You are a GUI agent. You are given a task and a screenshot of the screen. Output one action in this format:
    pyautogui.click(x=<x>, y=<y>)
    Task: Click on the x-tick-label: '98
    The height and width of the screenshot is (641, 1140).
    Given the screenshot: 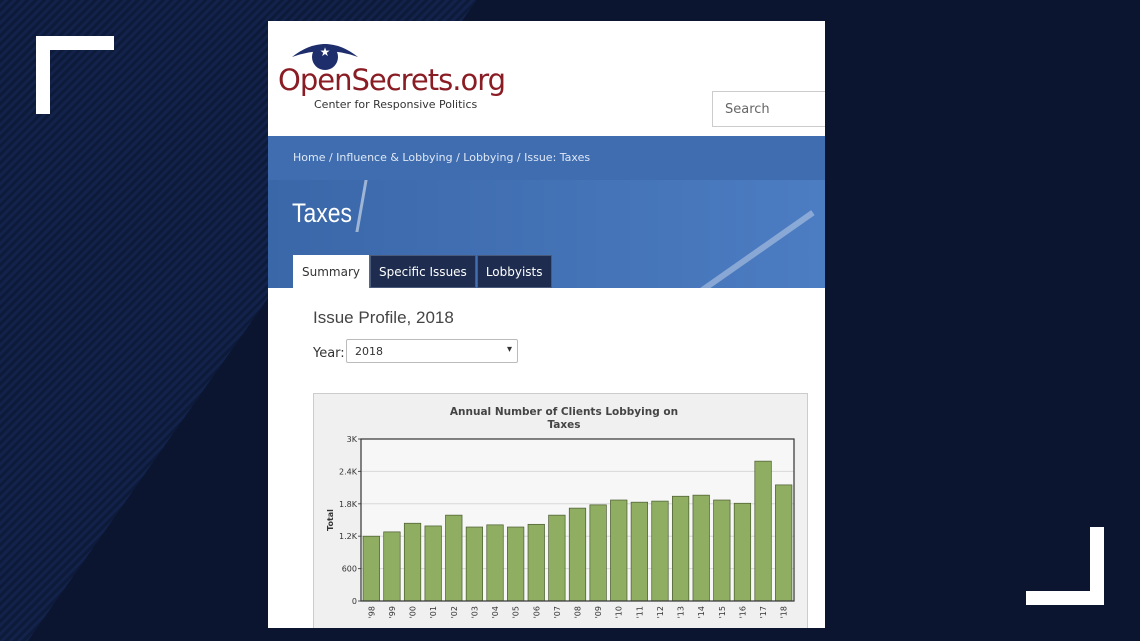 What is the action you would take?
    pyautogui.click(x=371, y=612)
    